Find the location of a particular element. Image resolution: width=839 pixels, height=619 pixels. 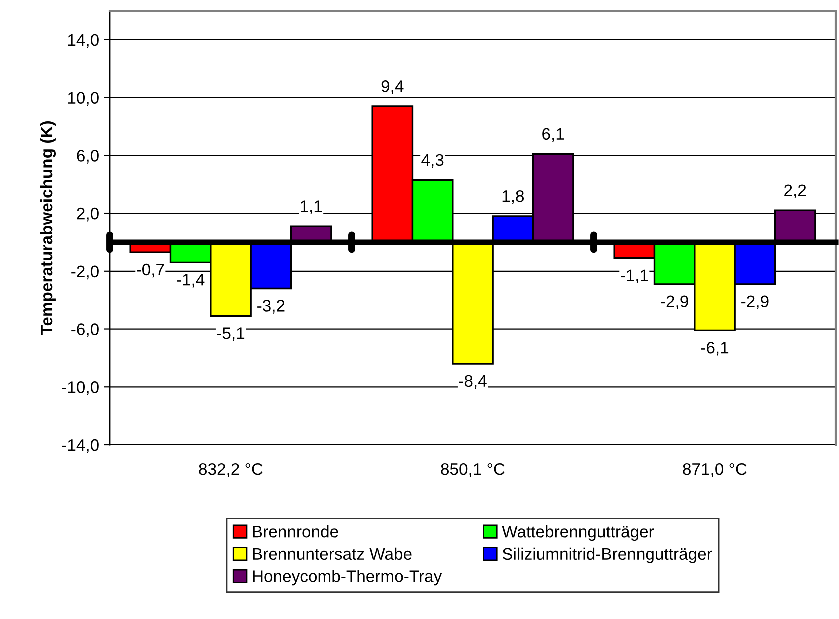

data-label: -8,4 is located at coordinates (473, 382).